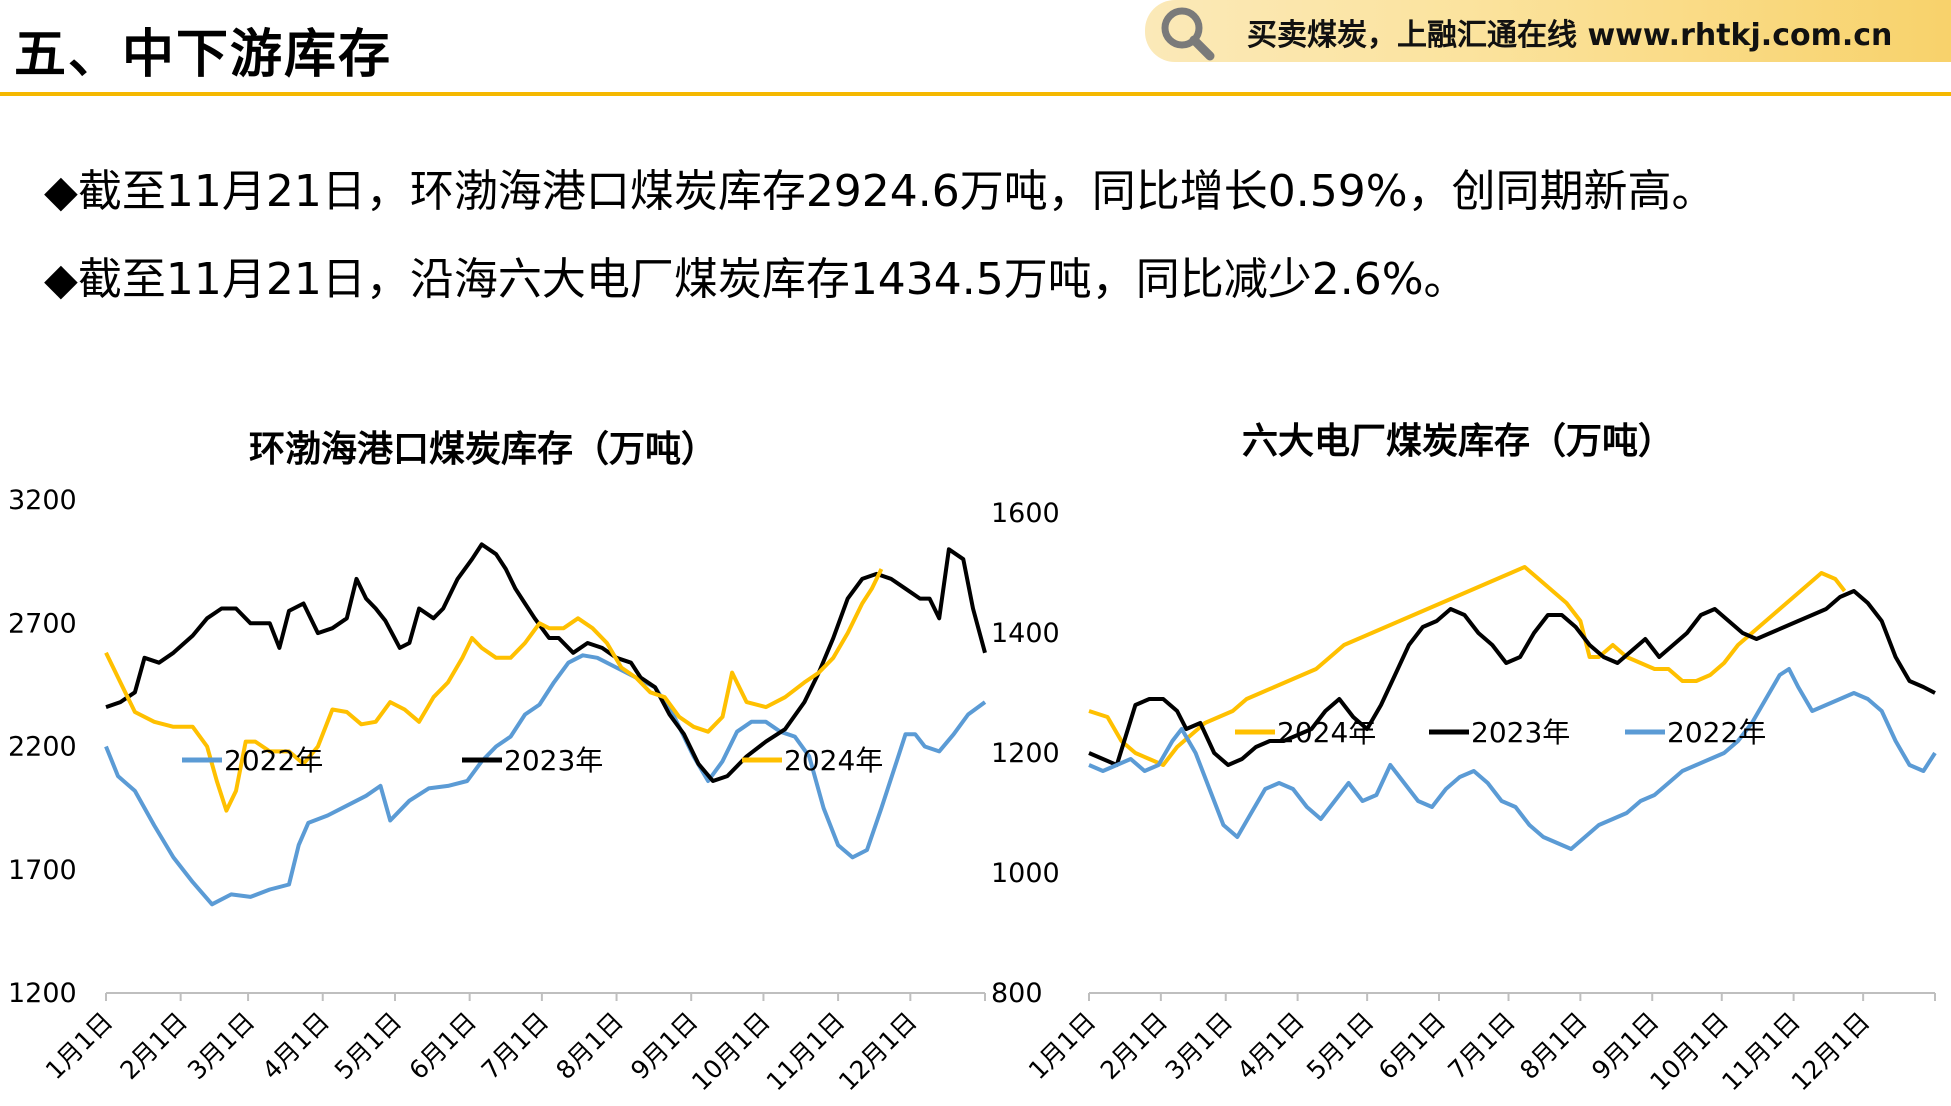 Image resolution: width=1951 pixels, height=1106 pixels. I want to click on y-tick-label: 1000, so click(1025, 873).